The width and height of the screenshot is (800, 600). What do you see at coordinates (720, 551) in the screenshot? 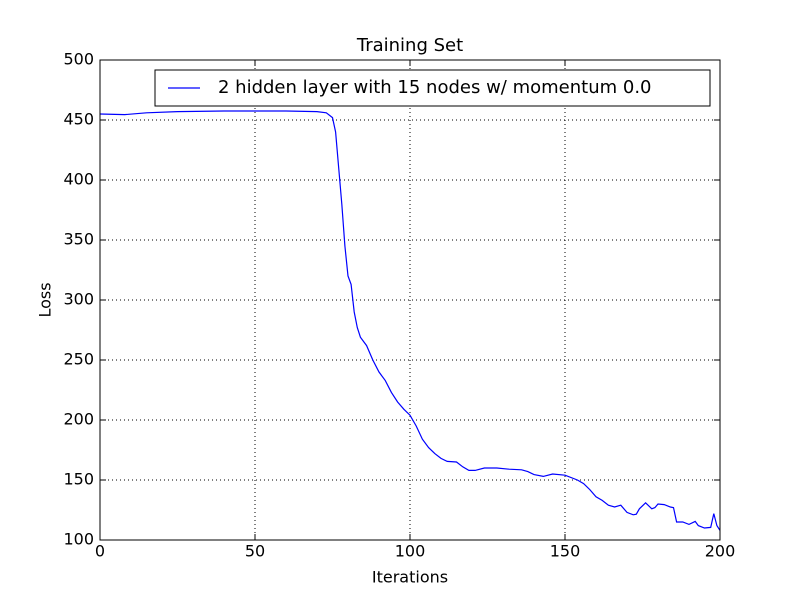
I see `x-tick-label: 200` at bounding box center [720, 551].